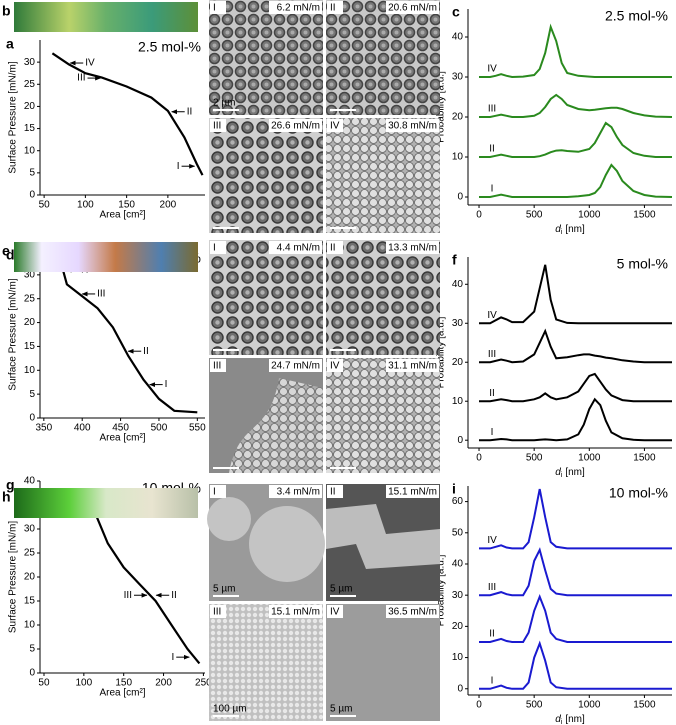  What do you see at coordinates (479, 458) in the screenshot?
I see `x-tick-label: 0` at bounding box center [479, 458].